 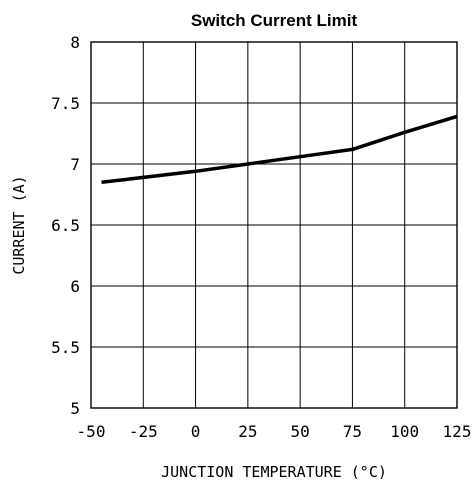 What do you see at coordinates (65, 103) in the screenshot?
I see `y-tick-label: 7.5` at bounding box center [65, 103].